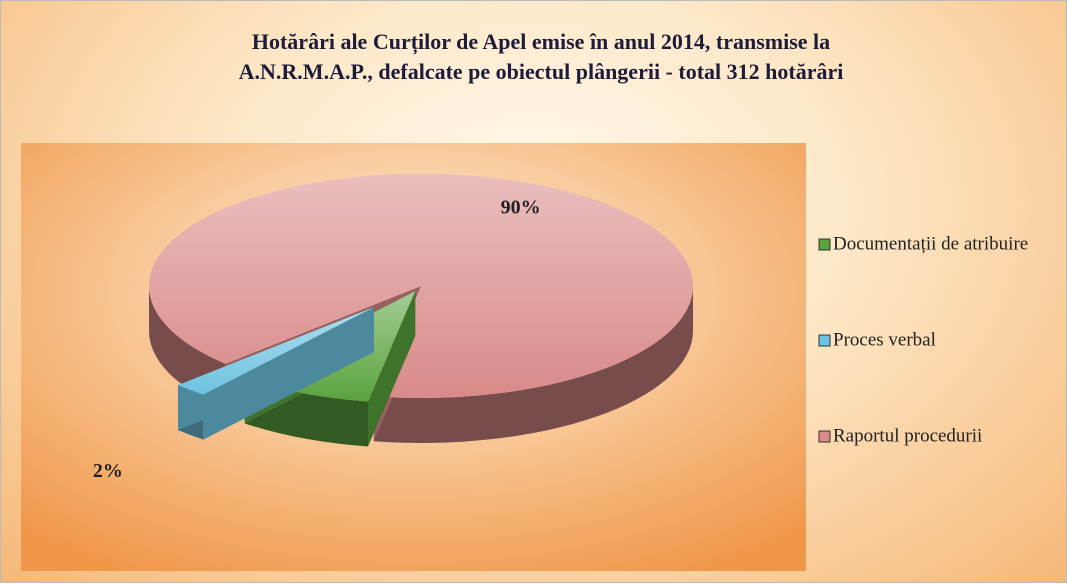 The image size is (1067, 587). Describe the element at coordinates (907, 435) in the screenshot. I see `legend-label: Raportul procedurii` at that location.